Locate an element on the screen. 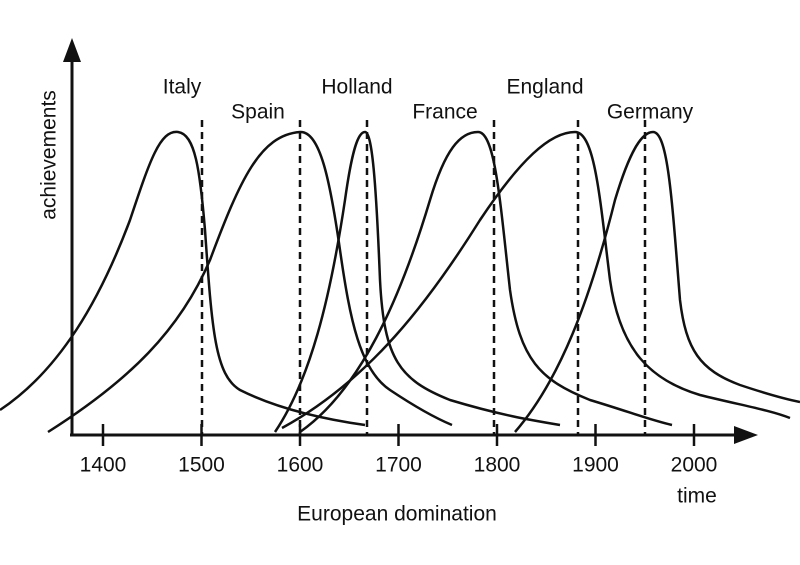 This screenshot has width=800, height=565. y-axis-label: achievements is located at coordinates (49, 155).